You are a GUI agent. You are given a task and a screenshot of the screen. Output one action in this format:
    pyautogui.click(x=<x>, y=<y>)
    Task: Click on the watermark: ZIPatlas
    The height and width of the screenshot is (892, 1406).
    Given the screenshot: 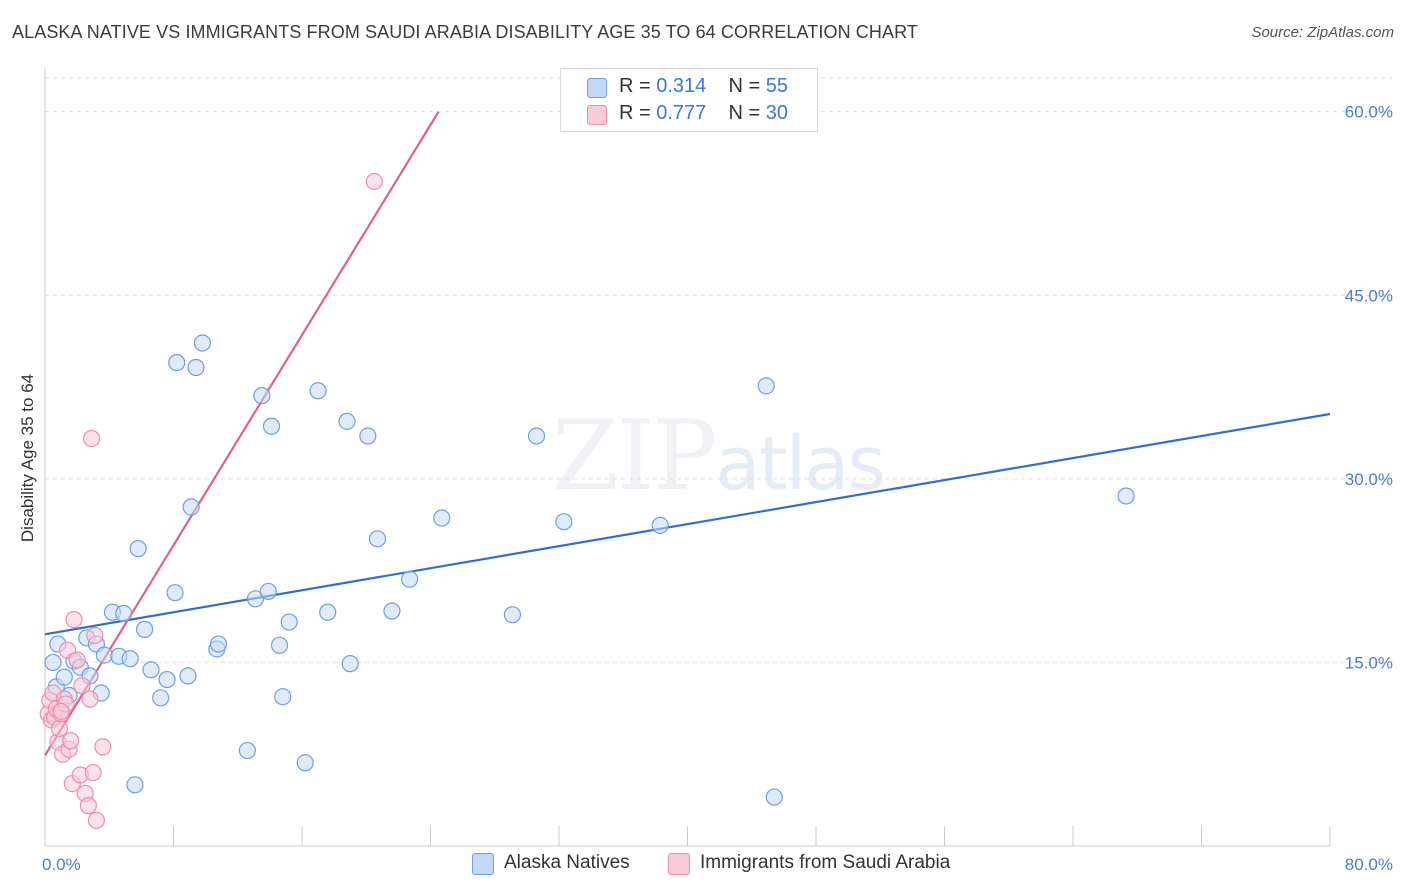 What is the action you would take?
    pyautogui.click(x=719, y=456)
    